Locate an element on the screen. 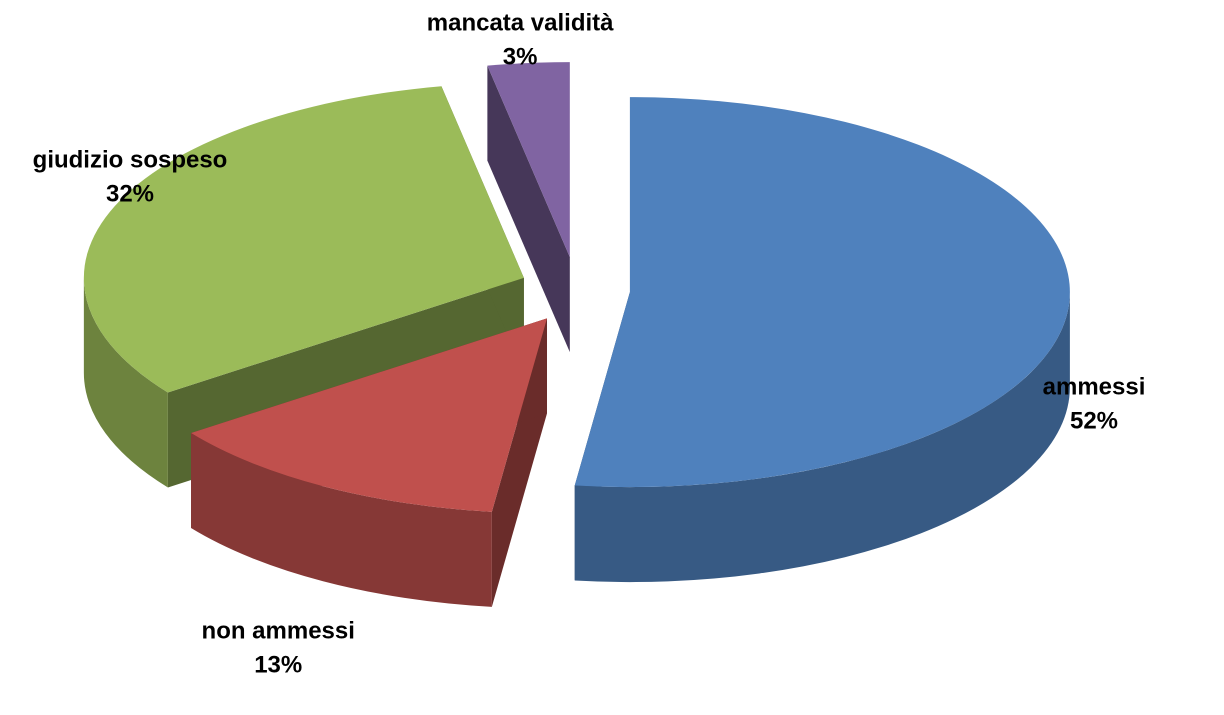 The height and width of the screenshot is (715, 1224). slice-value-label: 32% is located at coordinates (130, 194).